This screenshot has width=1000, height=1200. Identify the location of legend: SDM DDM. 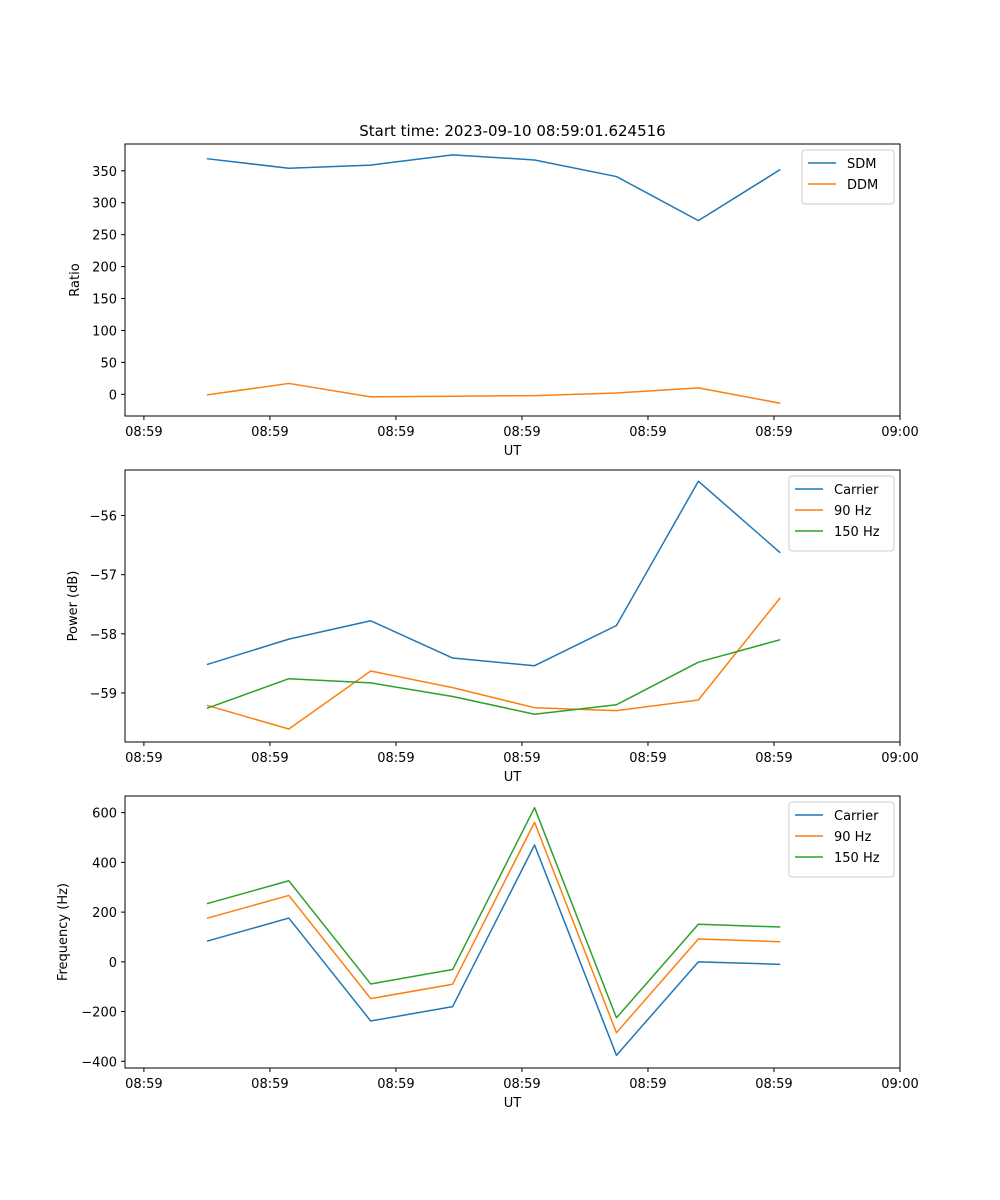
(848, 177).